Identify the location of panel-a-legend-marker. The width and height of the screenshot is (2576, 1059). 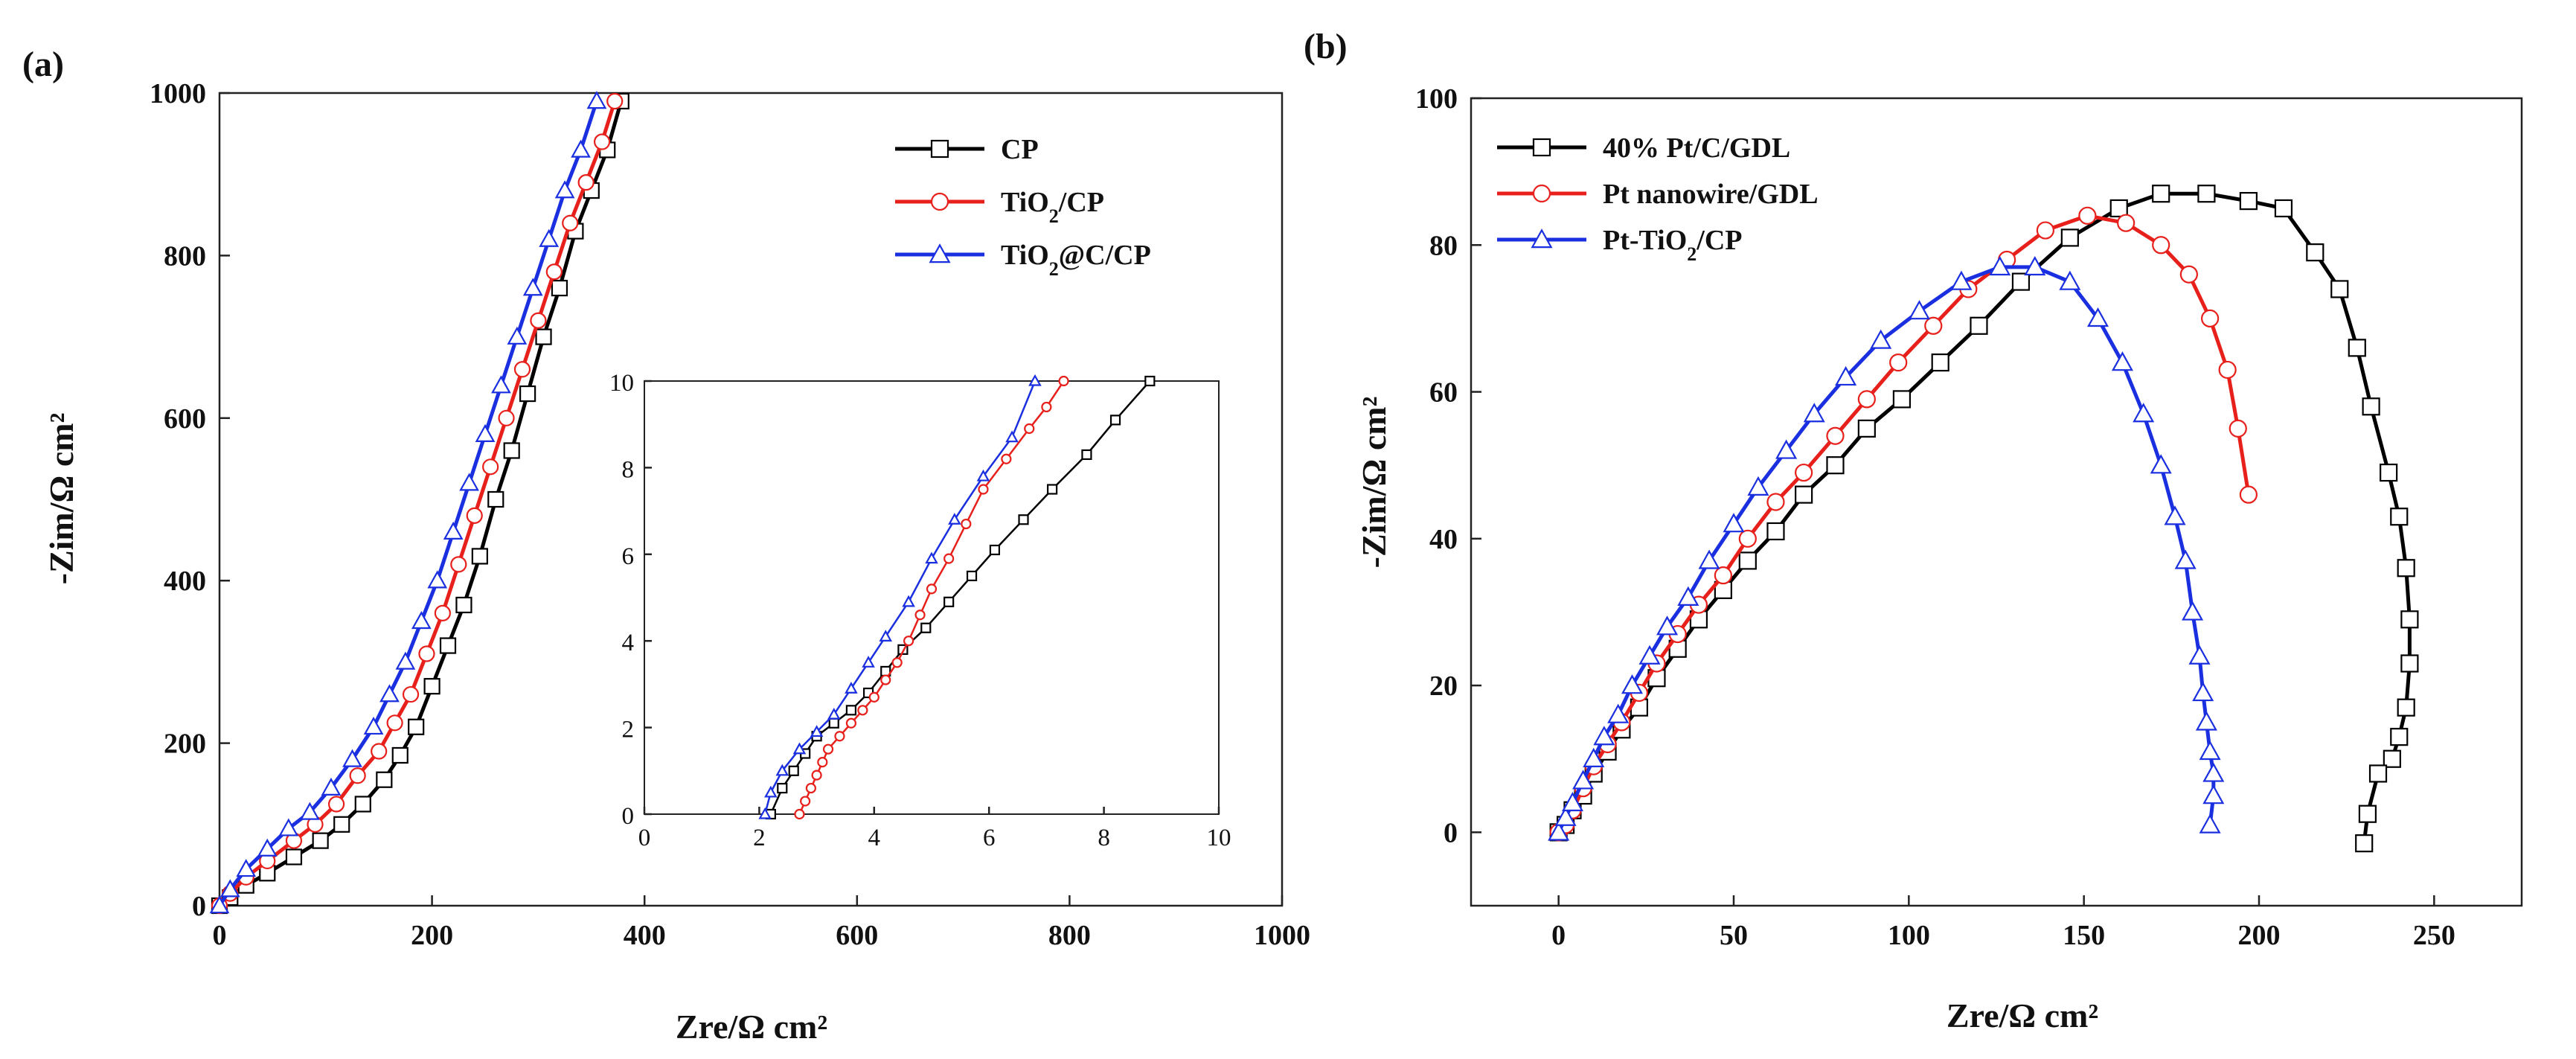
(940, 201).